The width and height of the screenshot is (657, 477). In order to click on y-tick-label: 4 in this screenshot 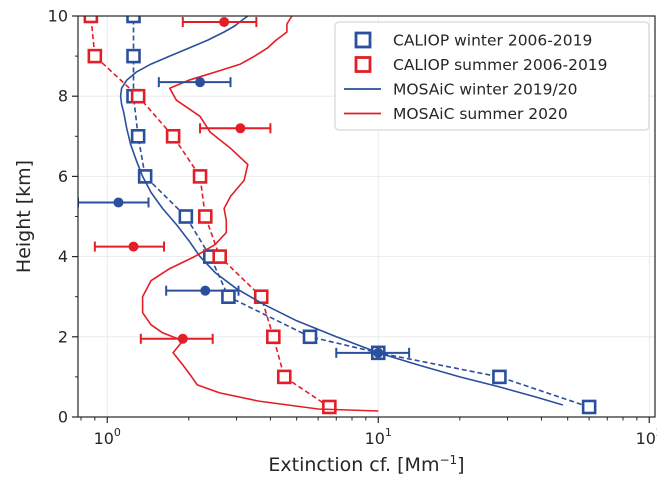, I will do `click(63, 256)`.